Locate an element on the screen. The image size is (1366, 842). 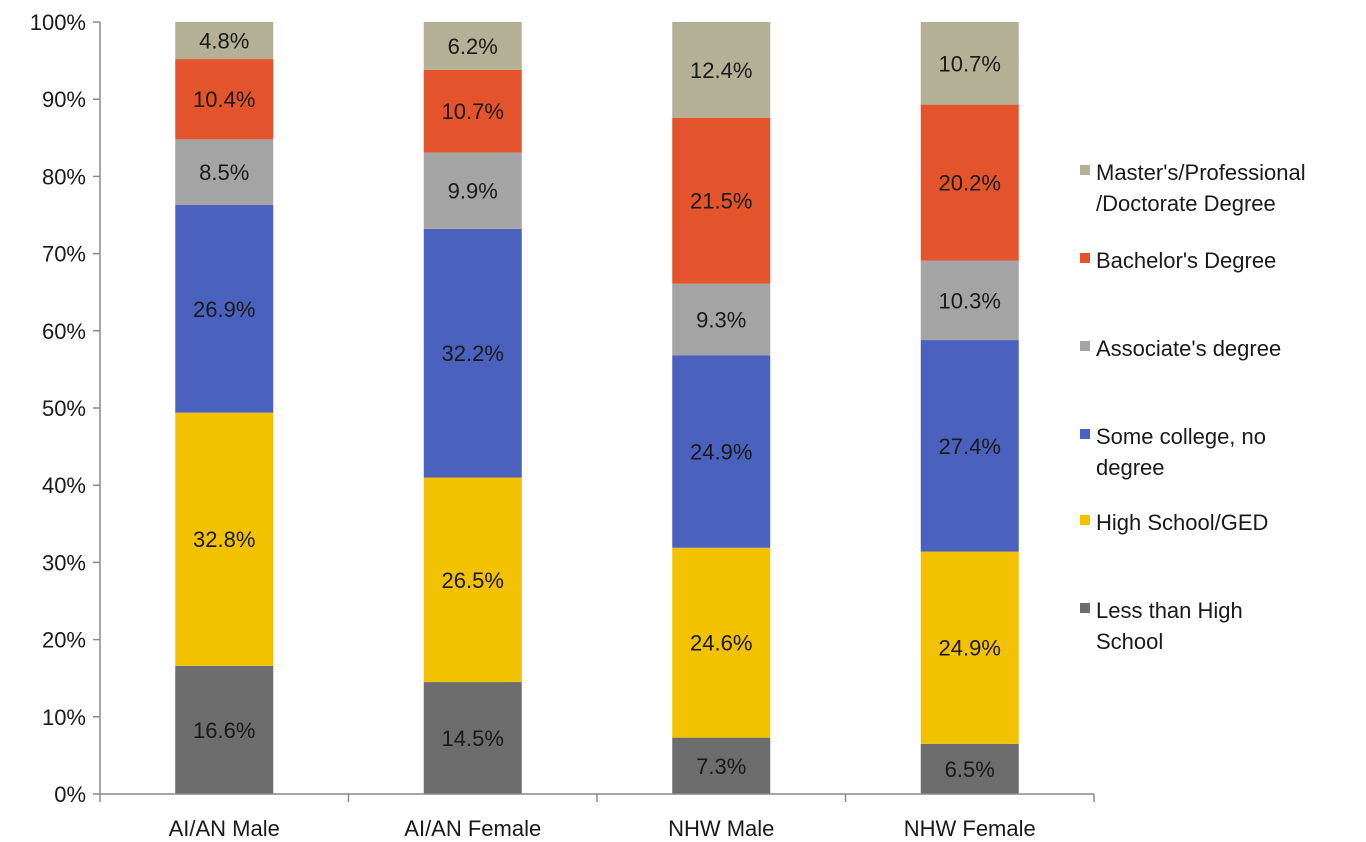
data-label: 21.5% is located at coordinates (721, 201).